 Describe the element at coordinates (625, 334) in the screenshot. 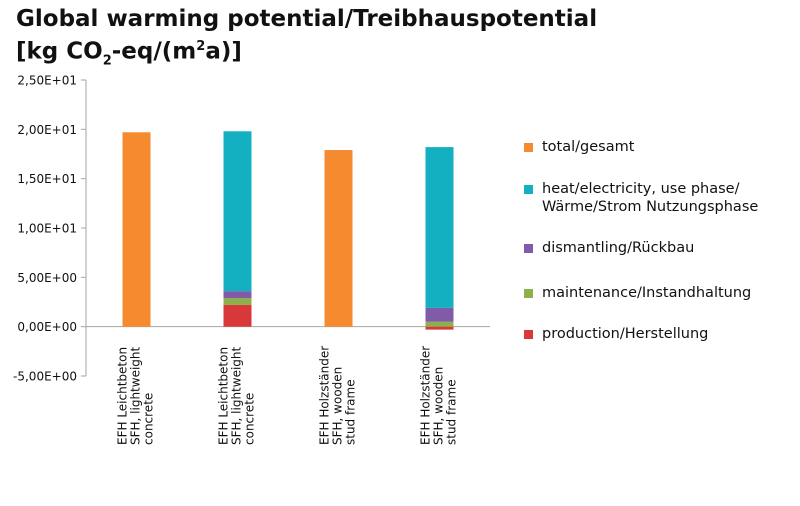

I see `legend-label-production: production/Herstellung` at that location.